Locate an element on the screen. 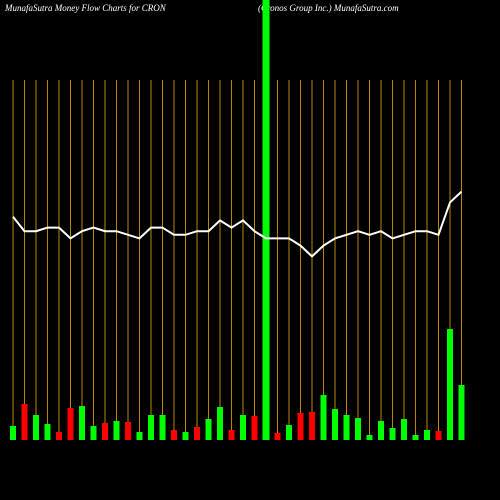 This screenshot has height=500, width=500. chart-subtitle: (Cronos Group Inc.) MunafaSutra.com is located at coordinates (328, 8).